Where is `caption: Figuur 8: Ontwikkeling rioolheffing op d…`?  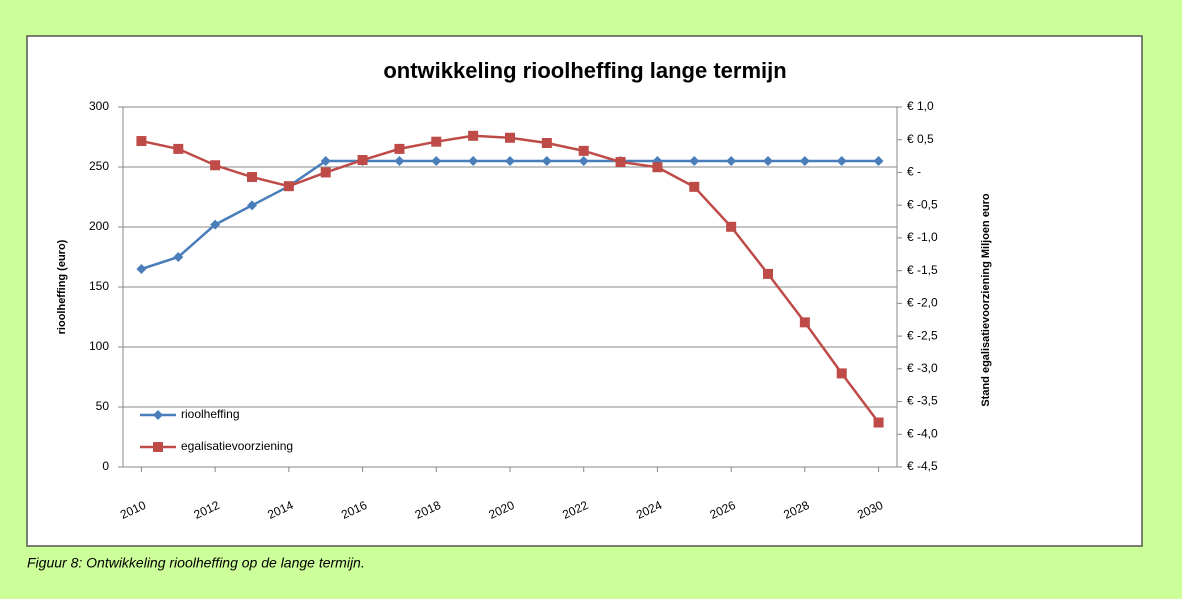 caption: Figuur 8: Ontwikkeling rioolheffing op d… is located at coordinates (196, 563).